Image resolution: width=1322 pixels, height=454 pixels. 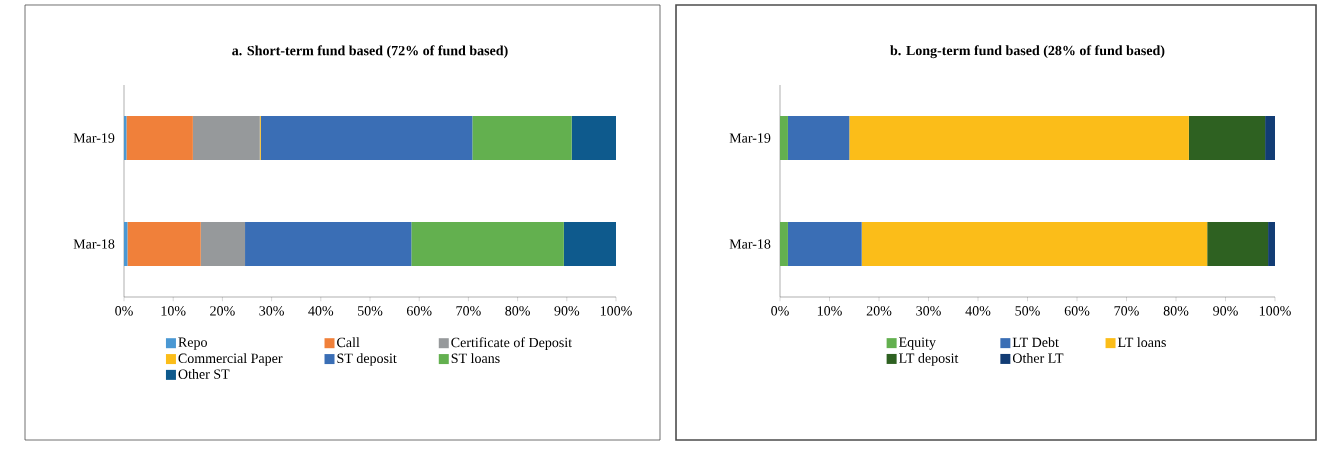 What do you see at coordinates (917, 343) in the screenshot?
I see `legend-label: Equity` at bounding box center [917, 343].